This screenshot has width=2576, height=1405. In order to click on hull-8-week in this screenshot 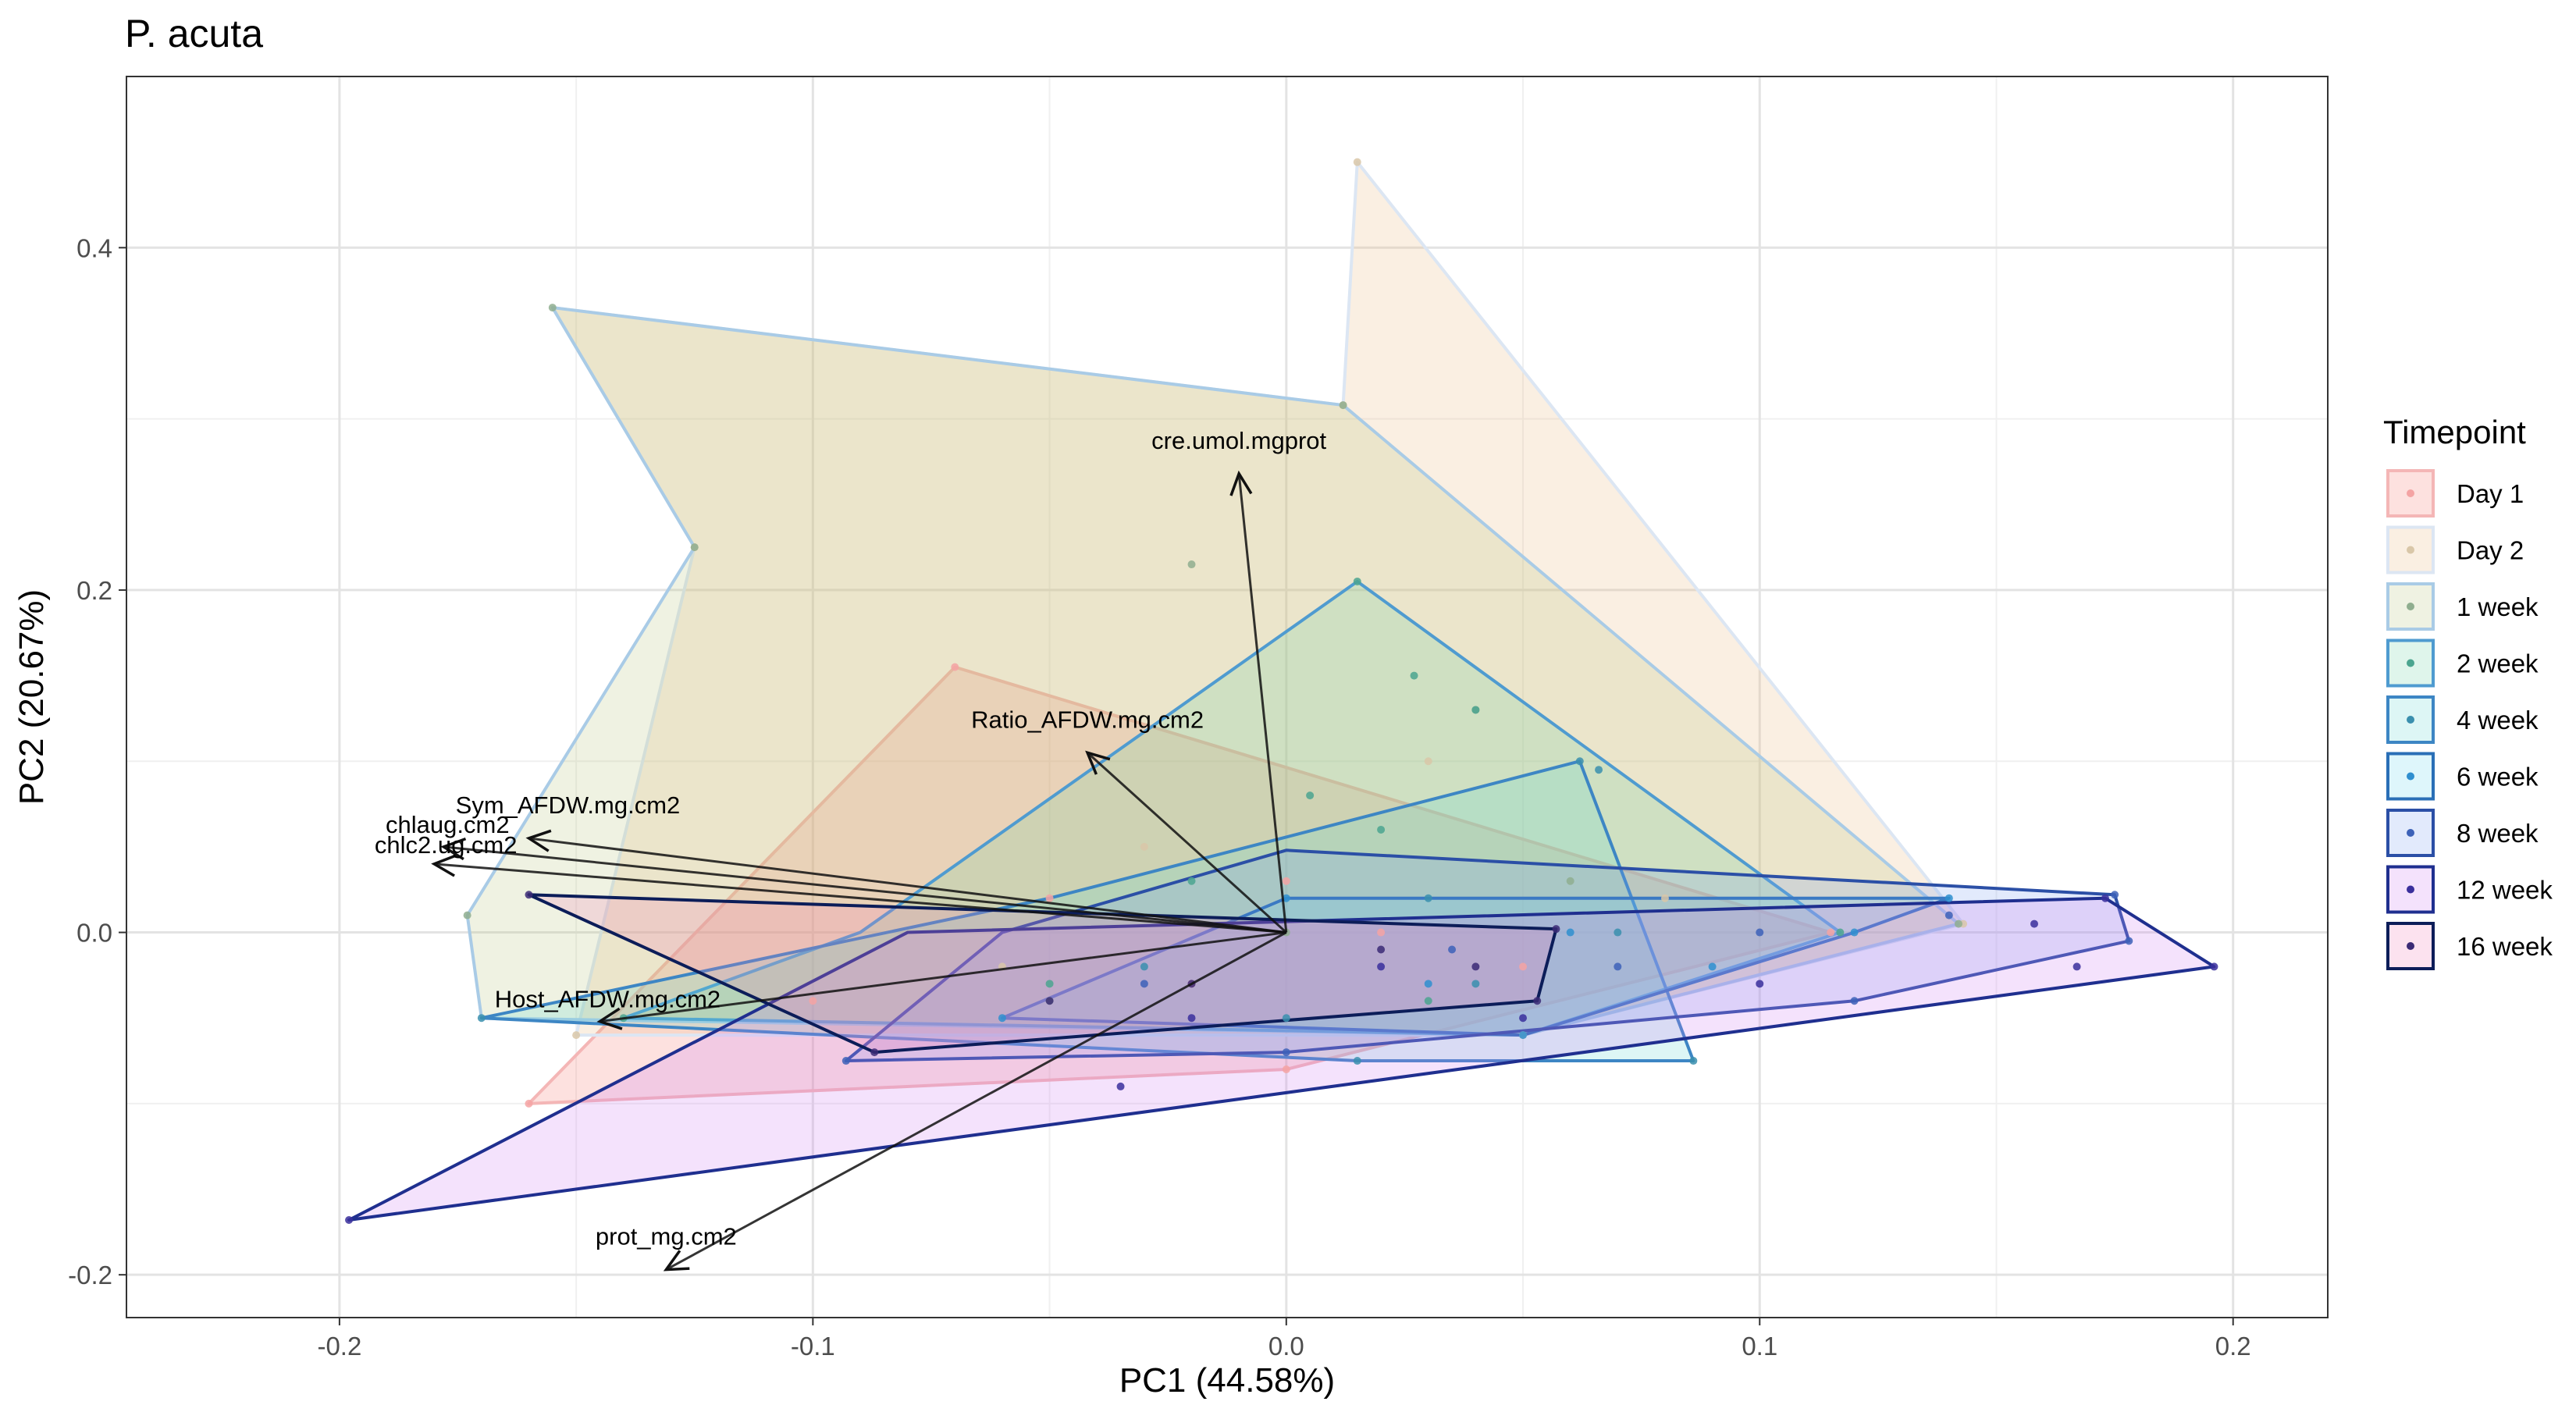, I will do `click(1487, 956)`.